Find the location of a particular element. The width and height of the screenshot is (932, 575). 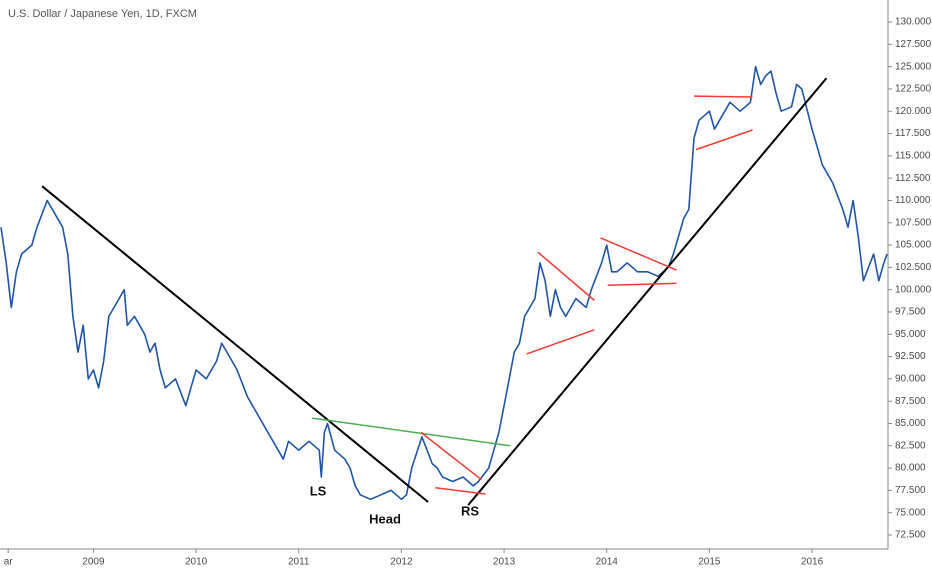

y-tick-label: 115.000 is located at coordinates (913, 155).